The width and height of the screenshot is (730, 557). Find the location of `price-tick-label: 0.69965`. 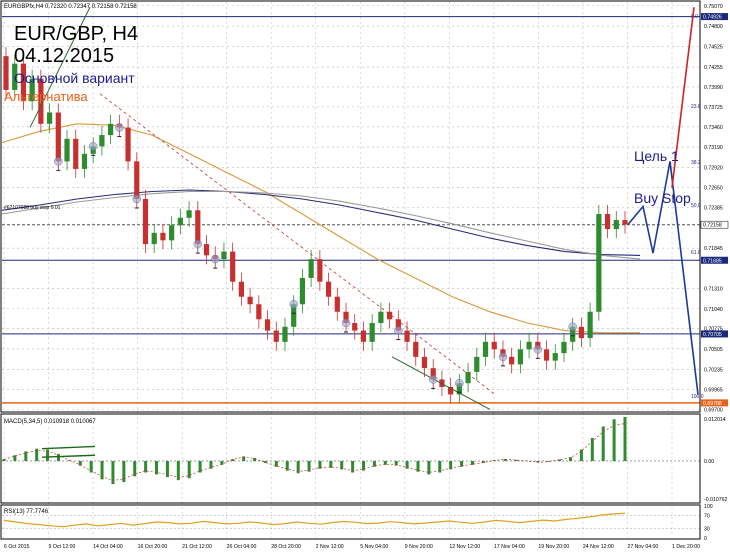

price-tick-label: 0.69965 is located at coordinates (713, 391).